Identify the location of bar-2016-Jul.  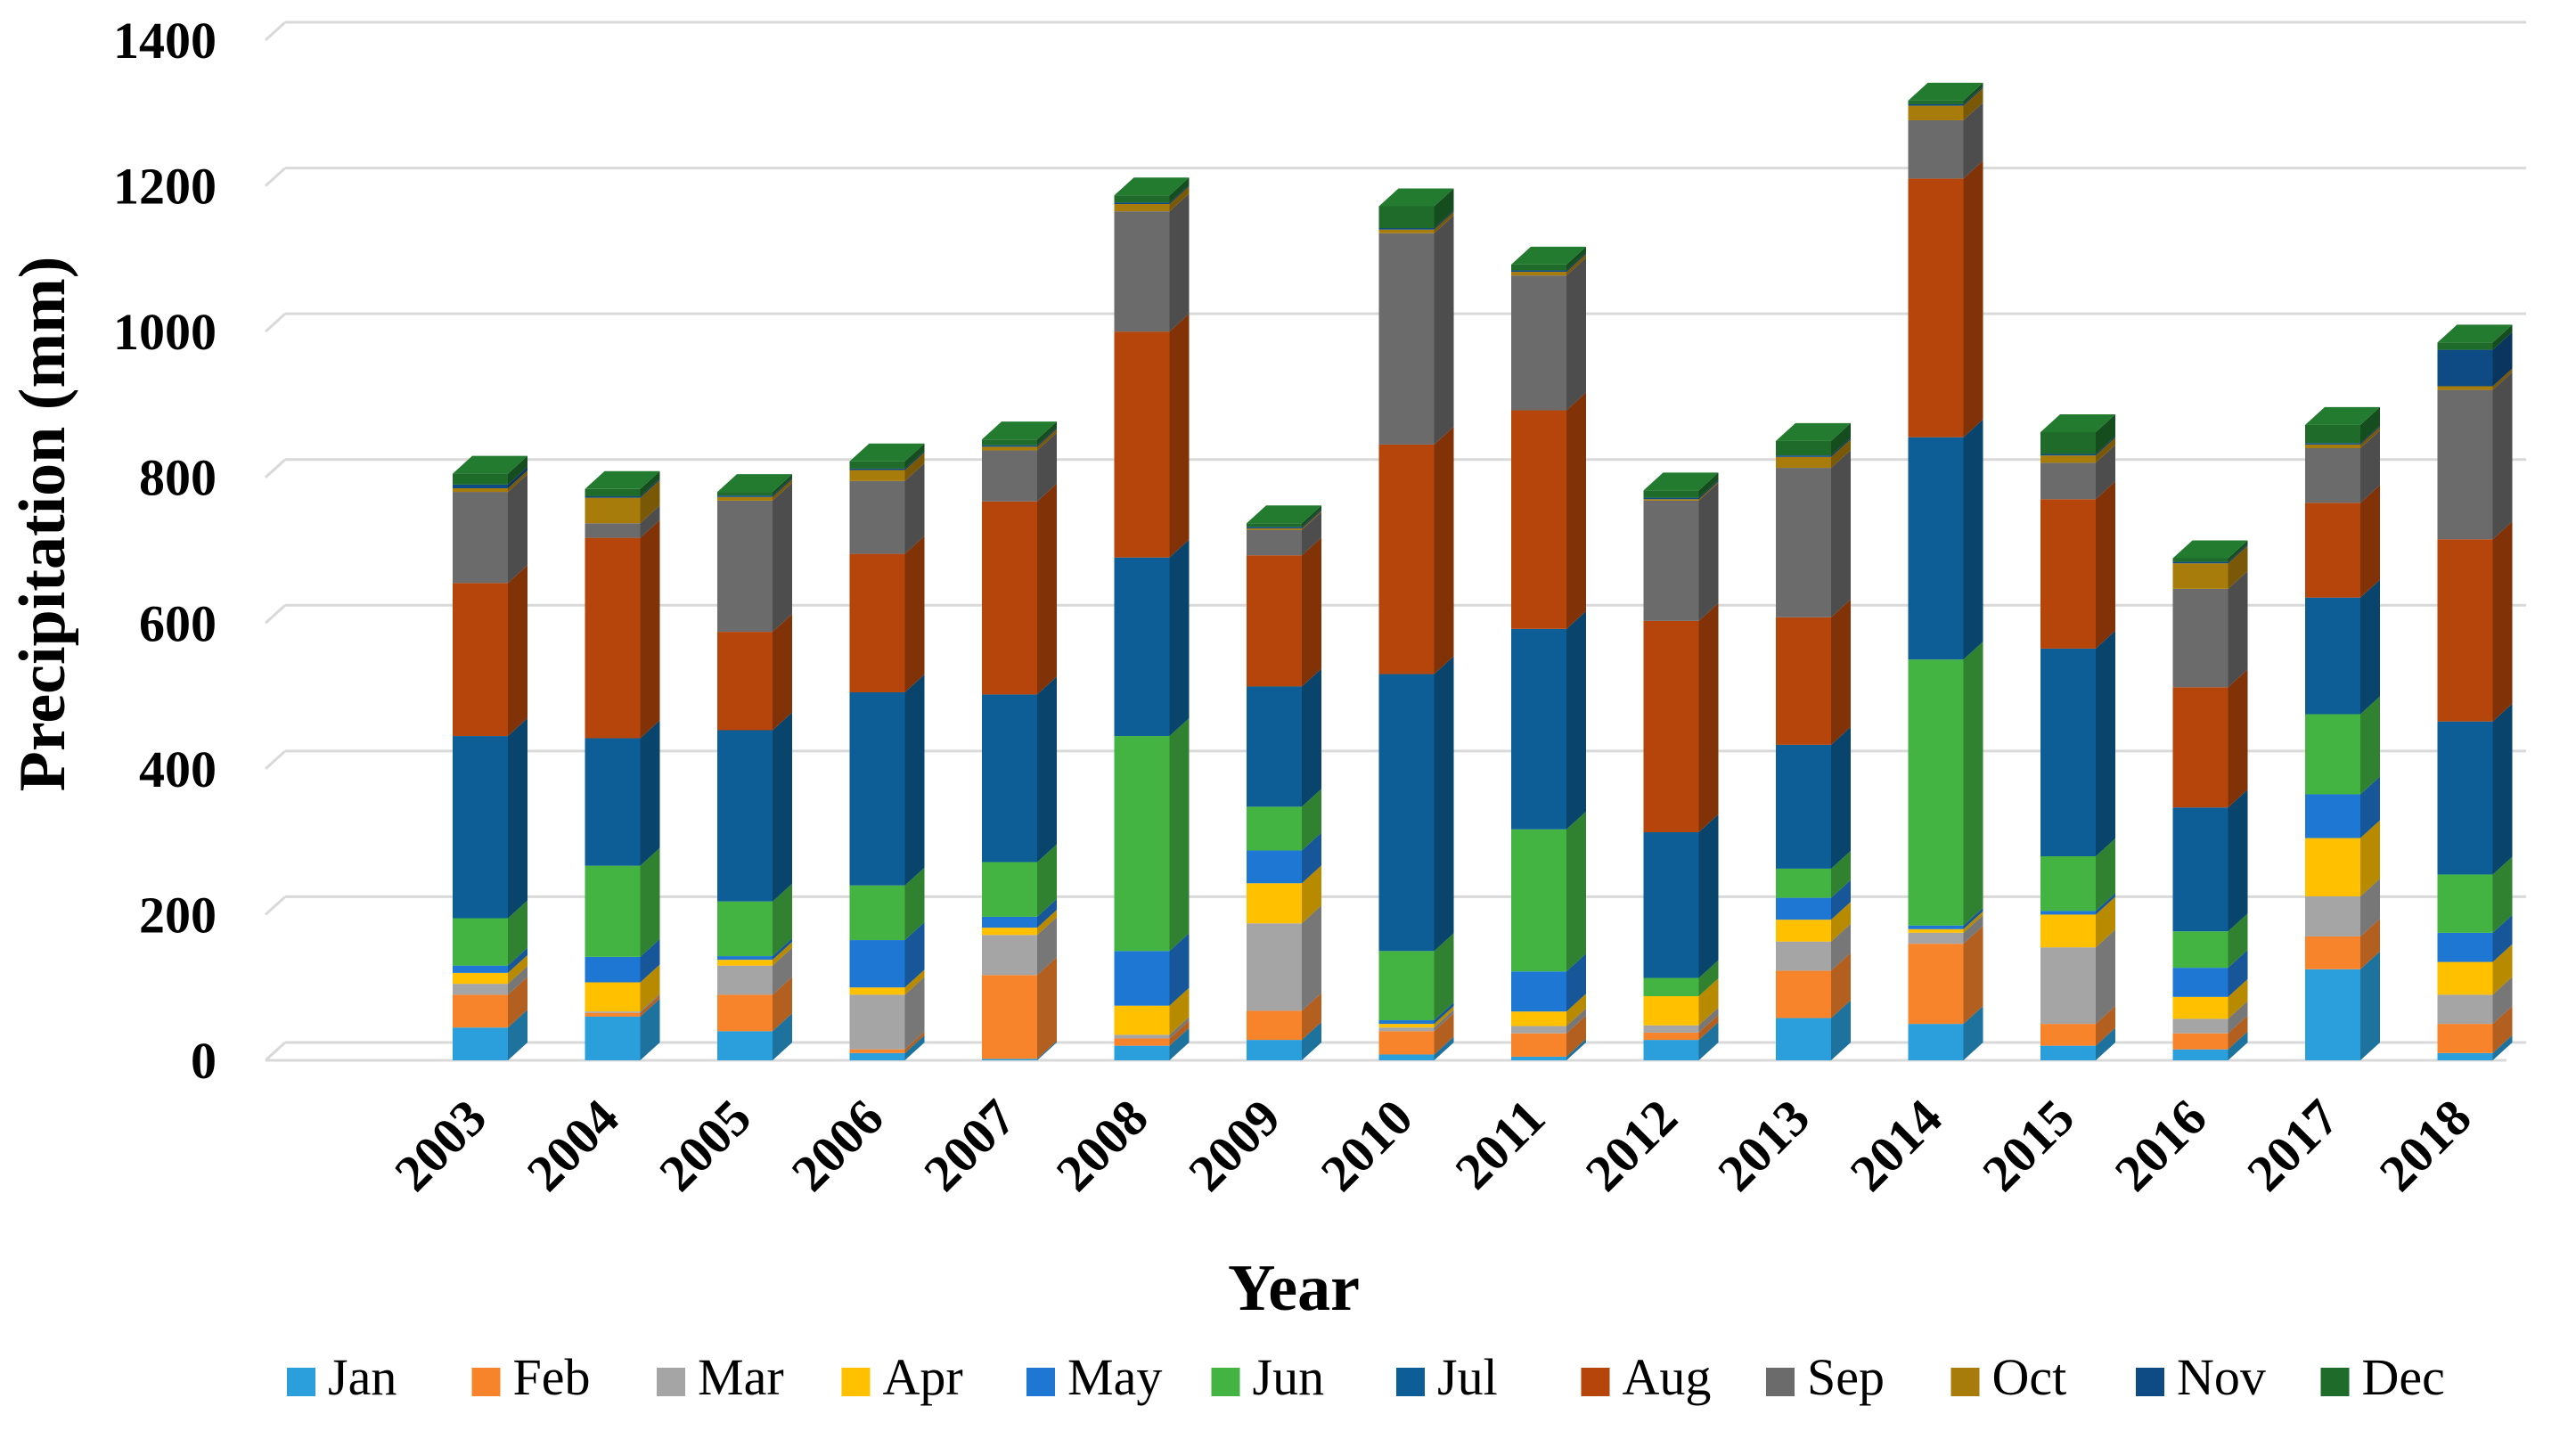
(2210, 861).